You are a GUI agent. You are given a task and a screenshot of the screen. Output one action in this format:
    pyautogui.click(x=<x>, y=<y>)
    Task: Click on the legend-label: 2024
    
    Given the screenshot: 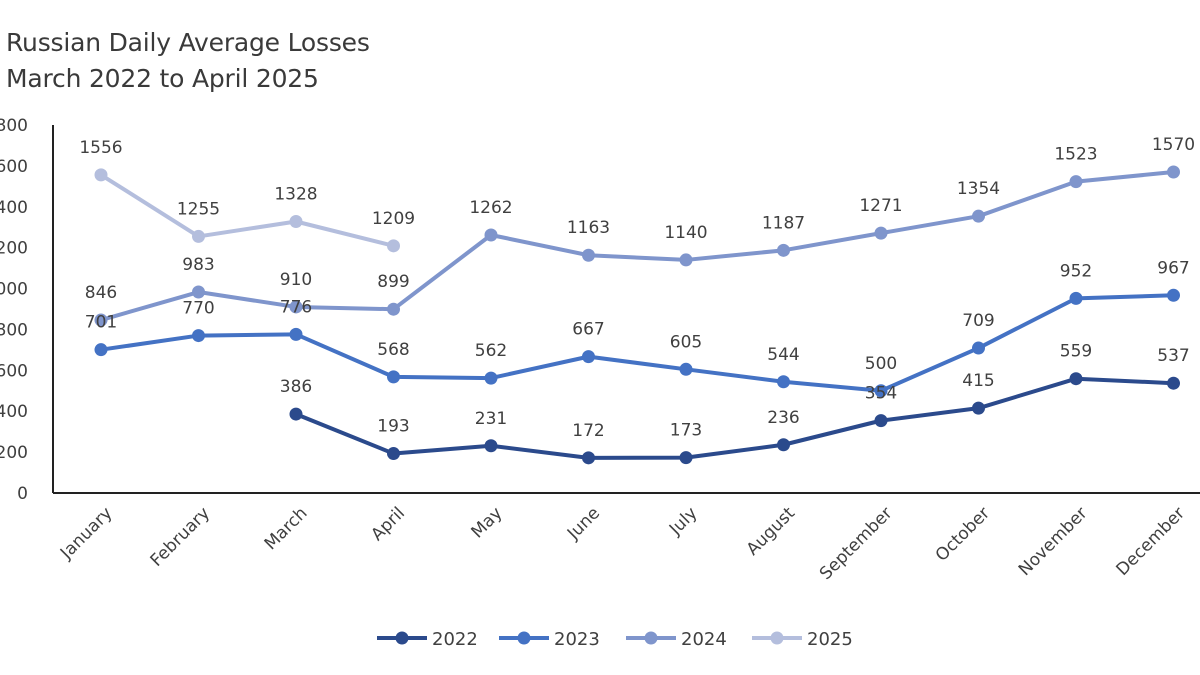 What is the action you would take?
    pyautogui.click(x=704, y=639)
    